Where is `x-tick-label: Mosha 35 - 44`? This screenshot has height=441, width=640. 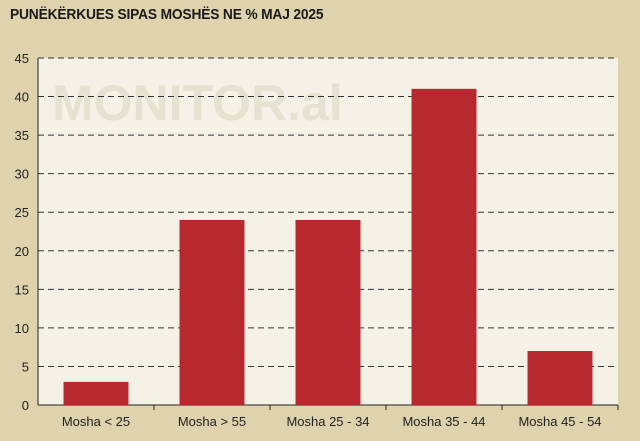 x-tick-label: Mosha 35 - 44 is located at coordinates (443, 421).